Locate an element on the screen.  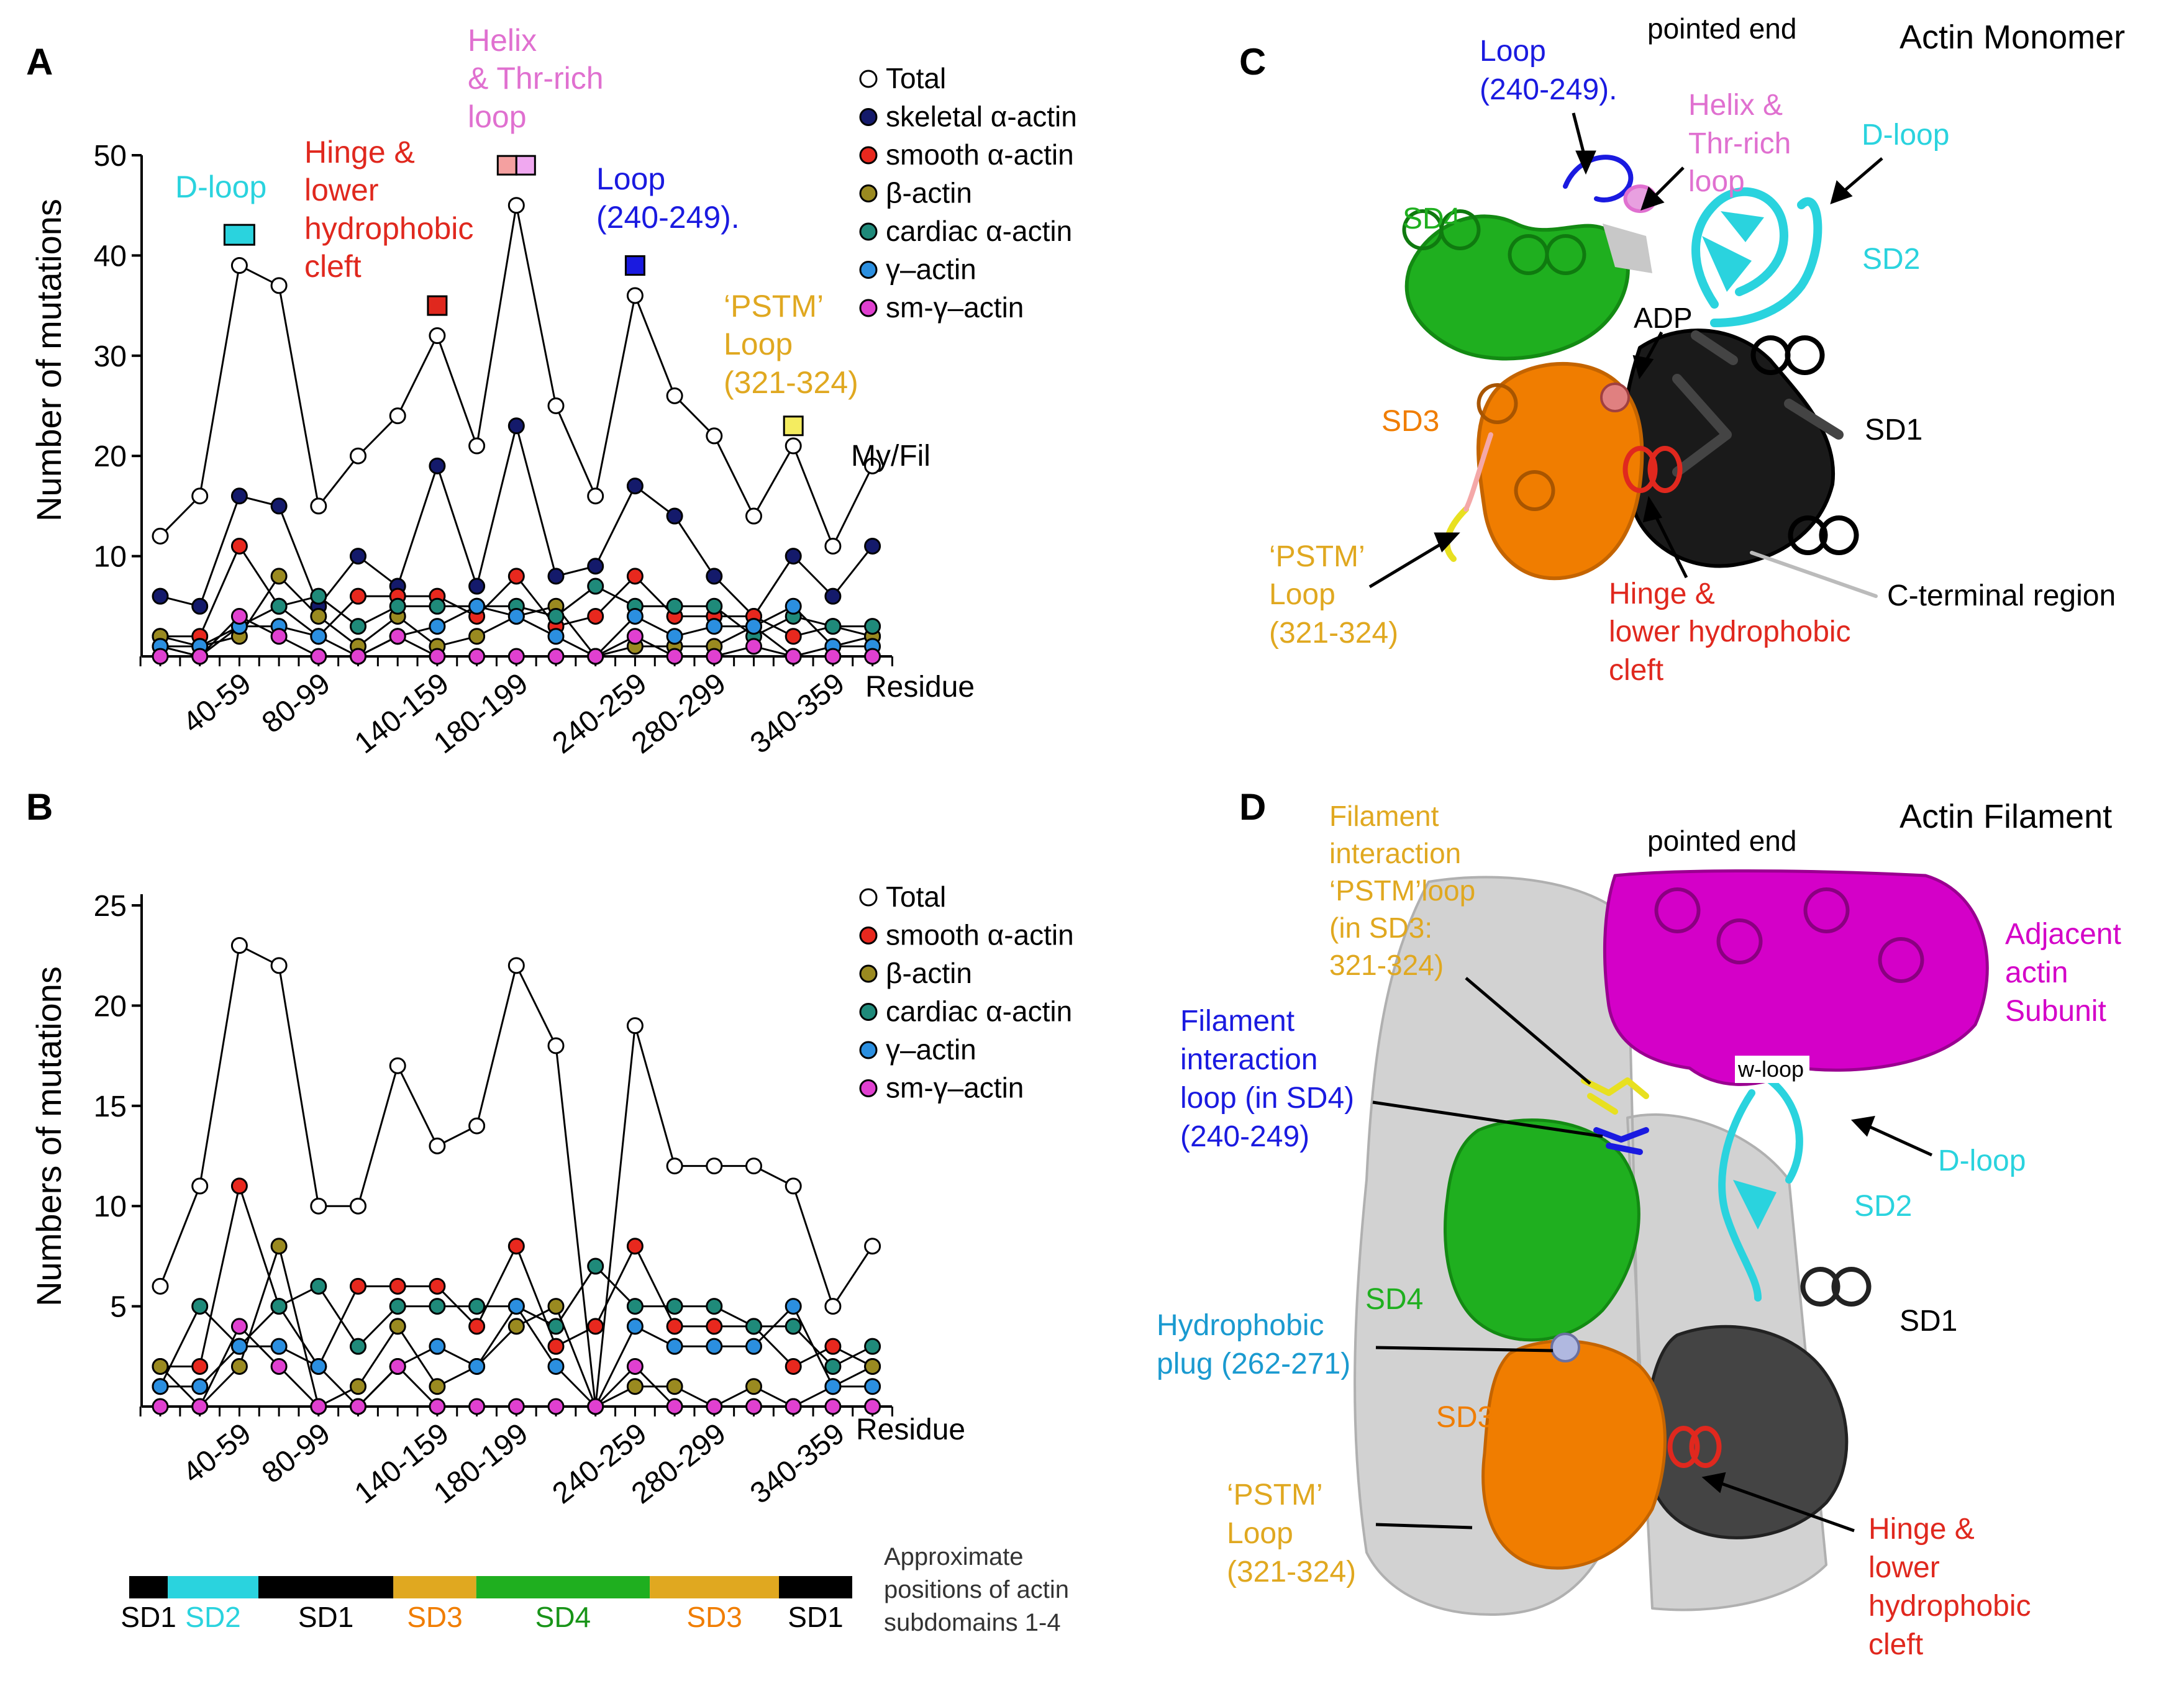
panel-a-y-ticks: 10 20 30 40 50 is located at coordinates (118, 357).